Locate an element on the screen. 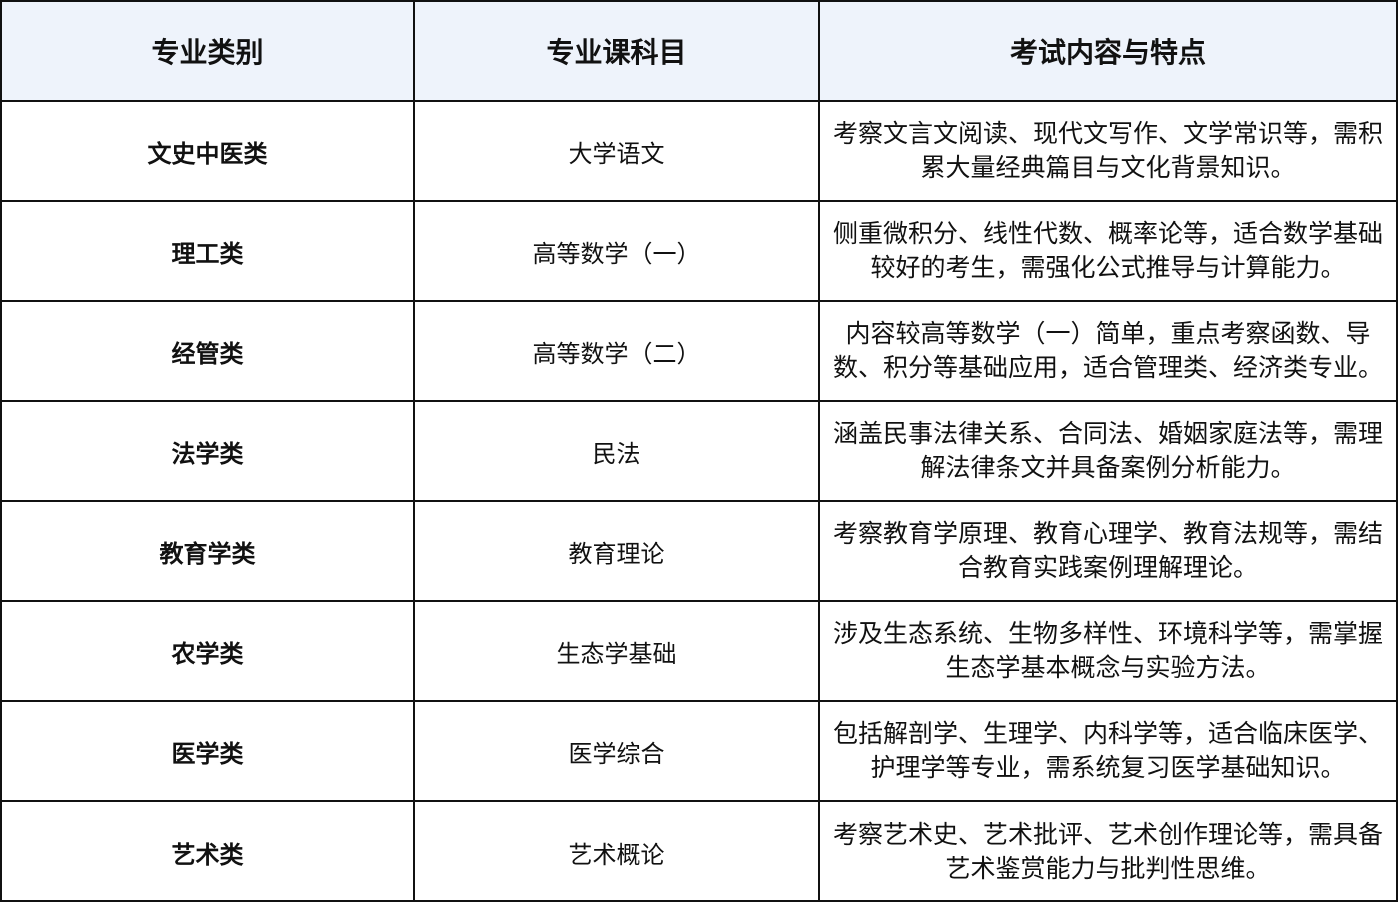 The height and width of the screenshot is (902, 1398). subject-cell-text: 高等数学（二） is located at coordinates (616, 353).